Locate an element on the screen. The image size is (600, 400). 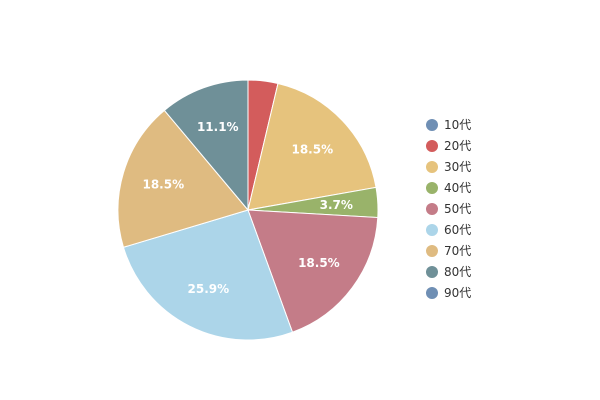
legend-item-9: 90代 is located at coordinates (448, 293).